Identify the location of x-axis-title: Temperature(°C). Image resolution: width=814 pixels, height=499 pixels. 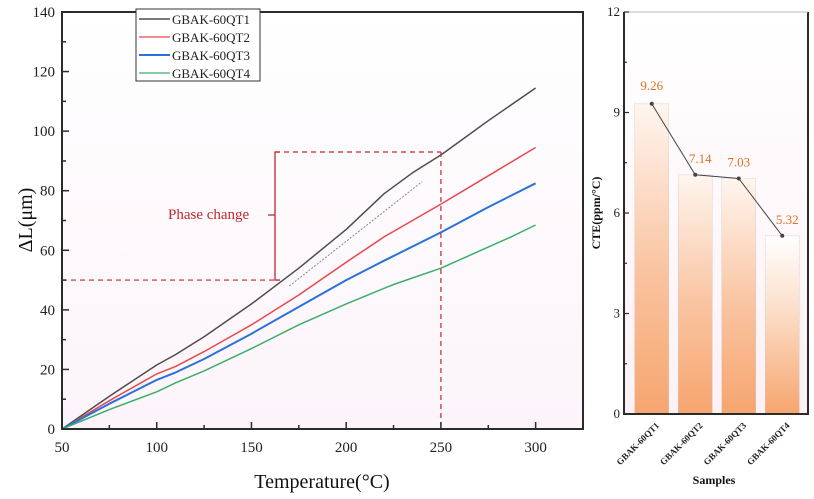
(321, 482).